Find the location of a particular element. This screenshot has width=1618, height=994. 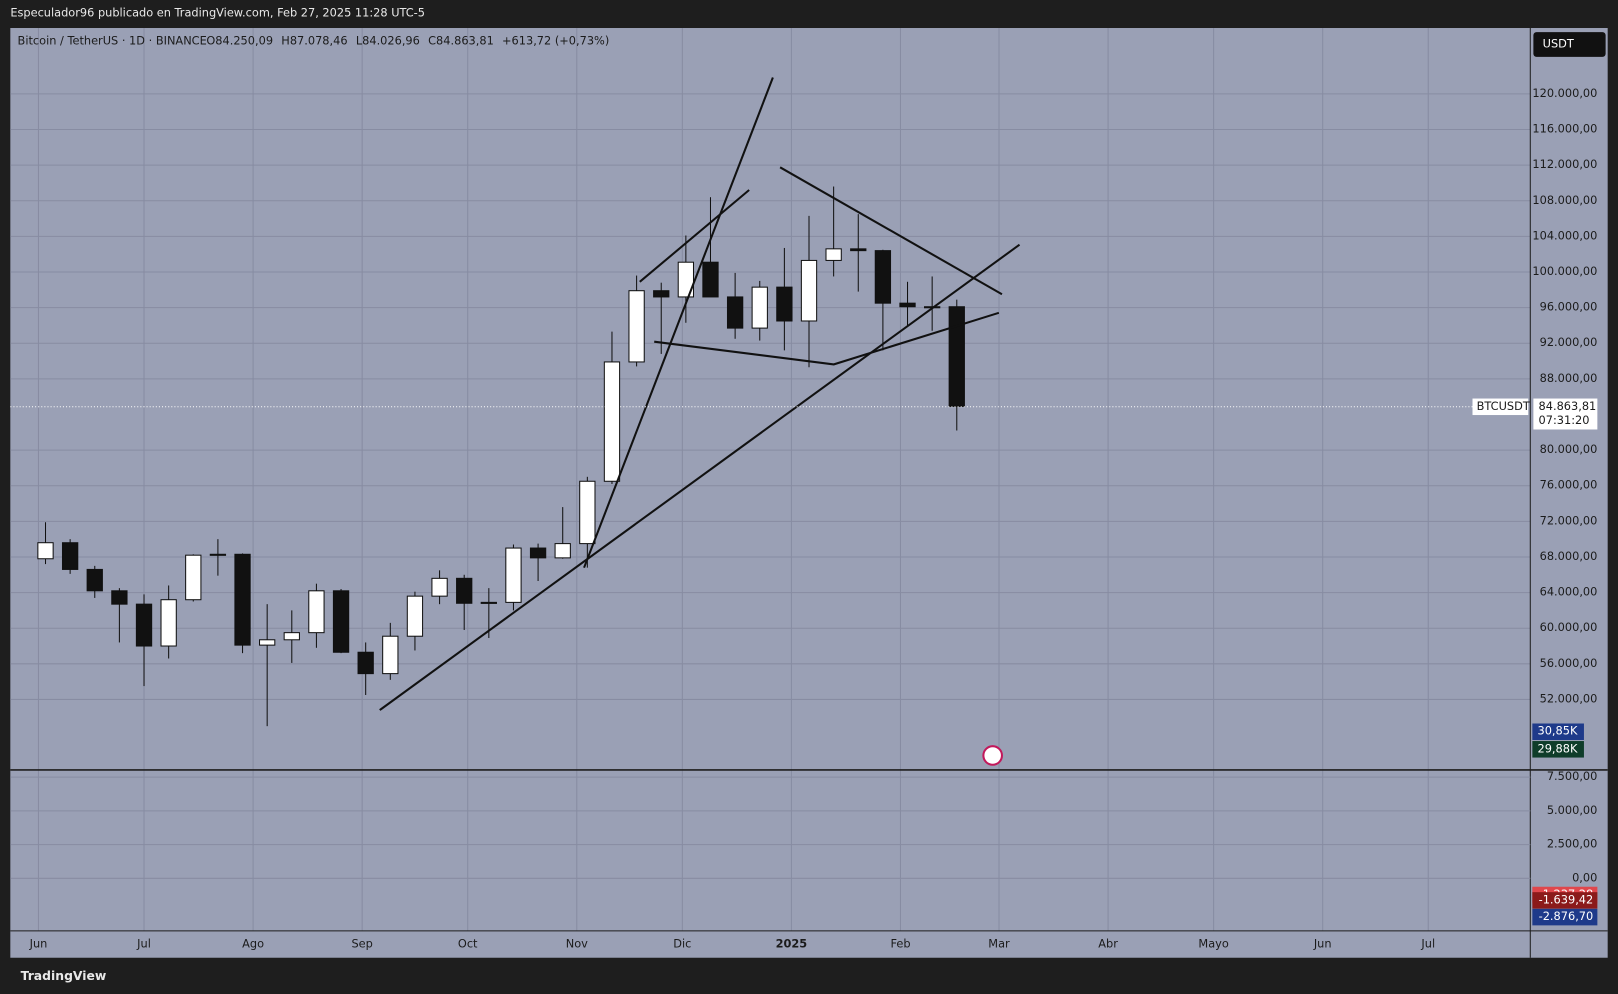

x-tick-label: Feb is located at coordinates (900, 943).